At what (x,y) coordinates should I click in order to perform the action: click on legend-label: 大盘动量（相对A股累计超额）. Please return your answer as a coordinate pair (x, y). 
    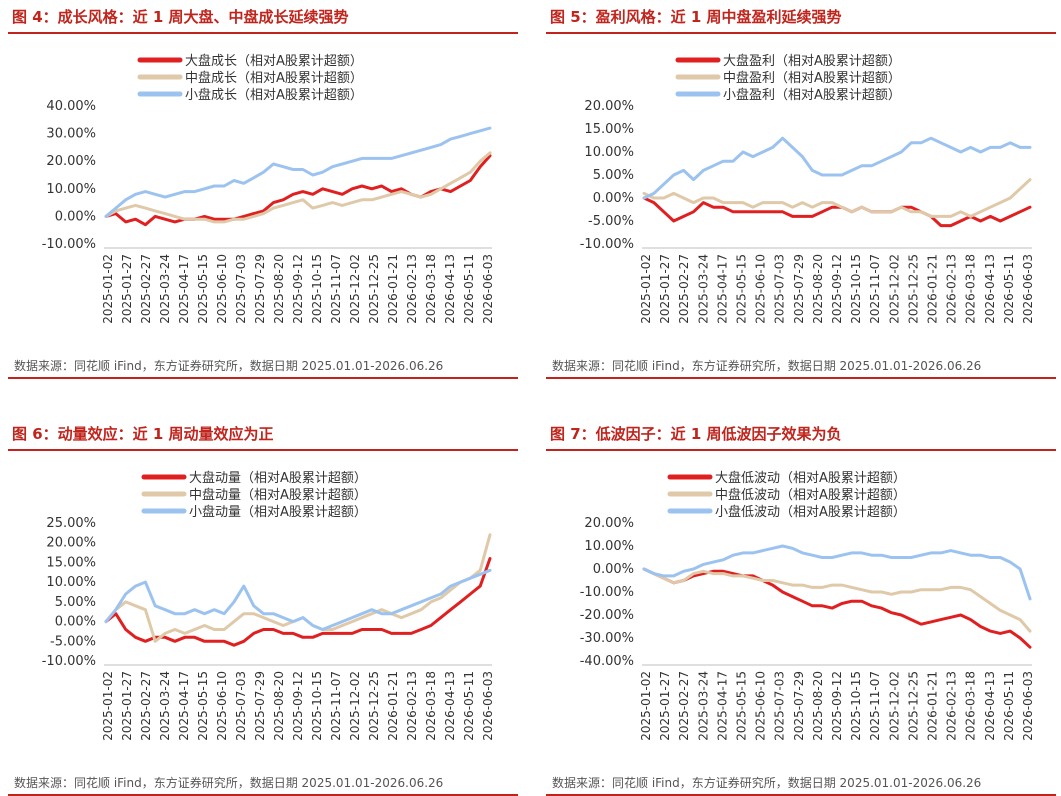
    Looking at the image, I should click on (278, 478).